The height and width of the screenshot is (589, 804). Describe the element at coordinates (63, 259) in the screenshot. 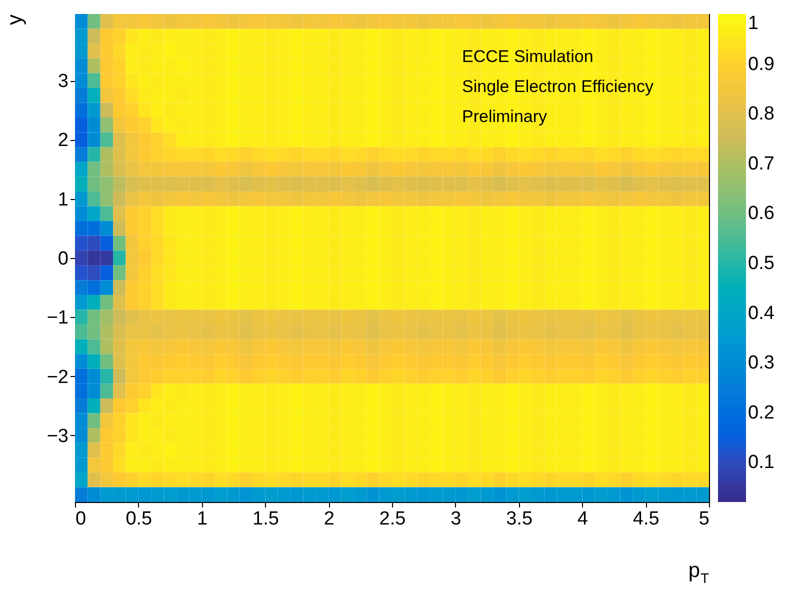

I see `y-tick-label: 0` at that location.